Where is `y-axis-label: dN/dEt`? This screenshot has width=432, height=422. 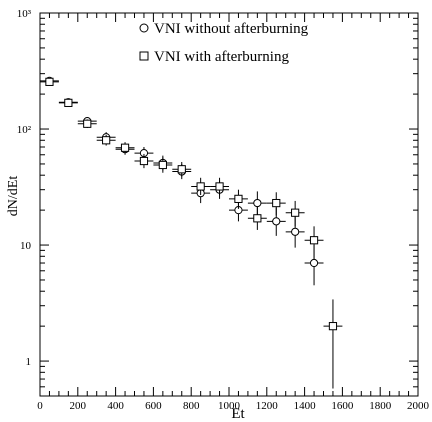 y-axis-label: dN/dEt is located at coordinates (13, 196).